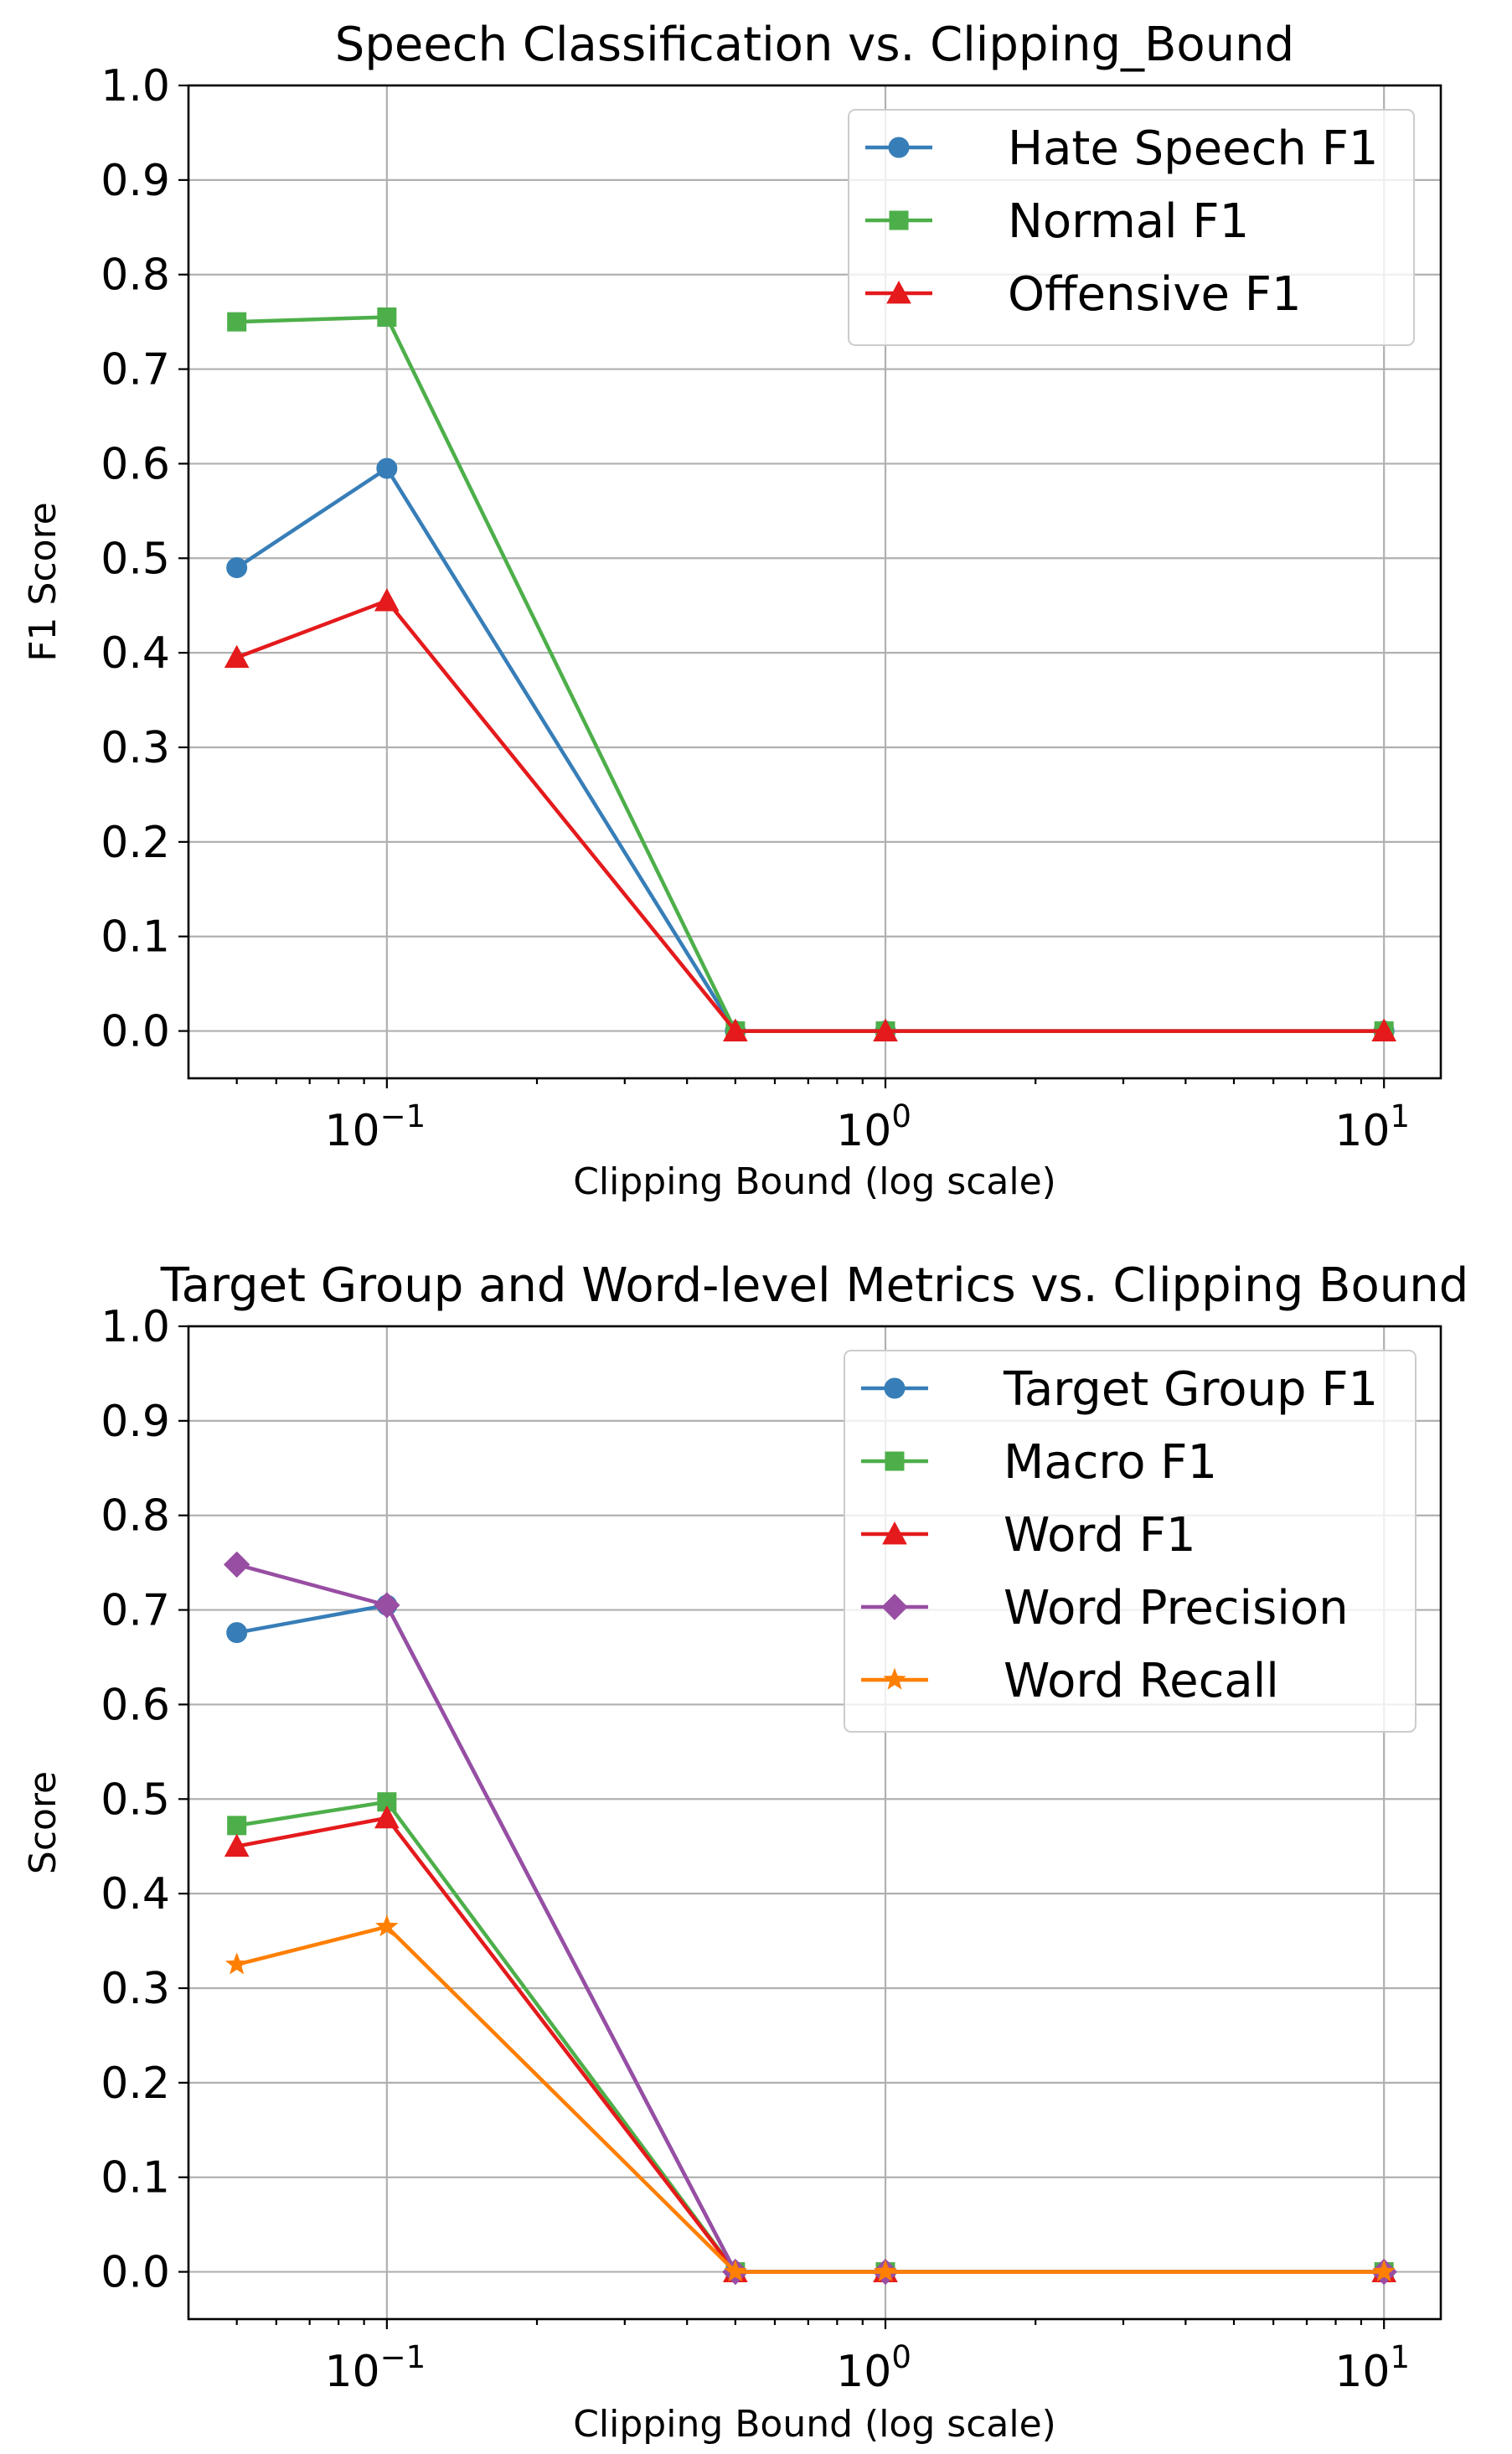 Image resolution: width=1512 pixels, height=2454 pixels. Describe the element at coordinates (43, 582) in the screenshot. I see `y-axis-label: F1 Score` at that location.